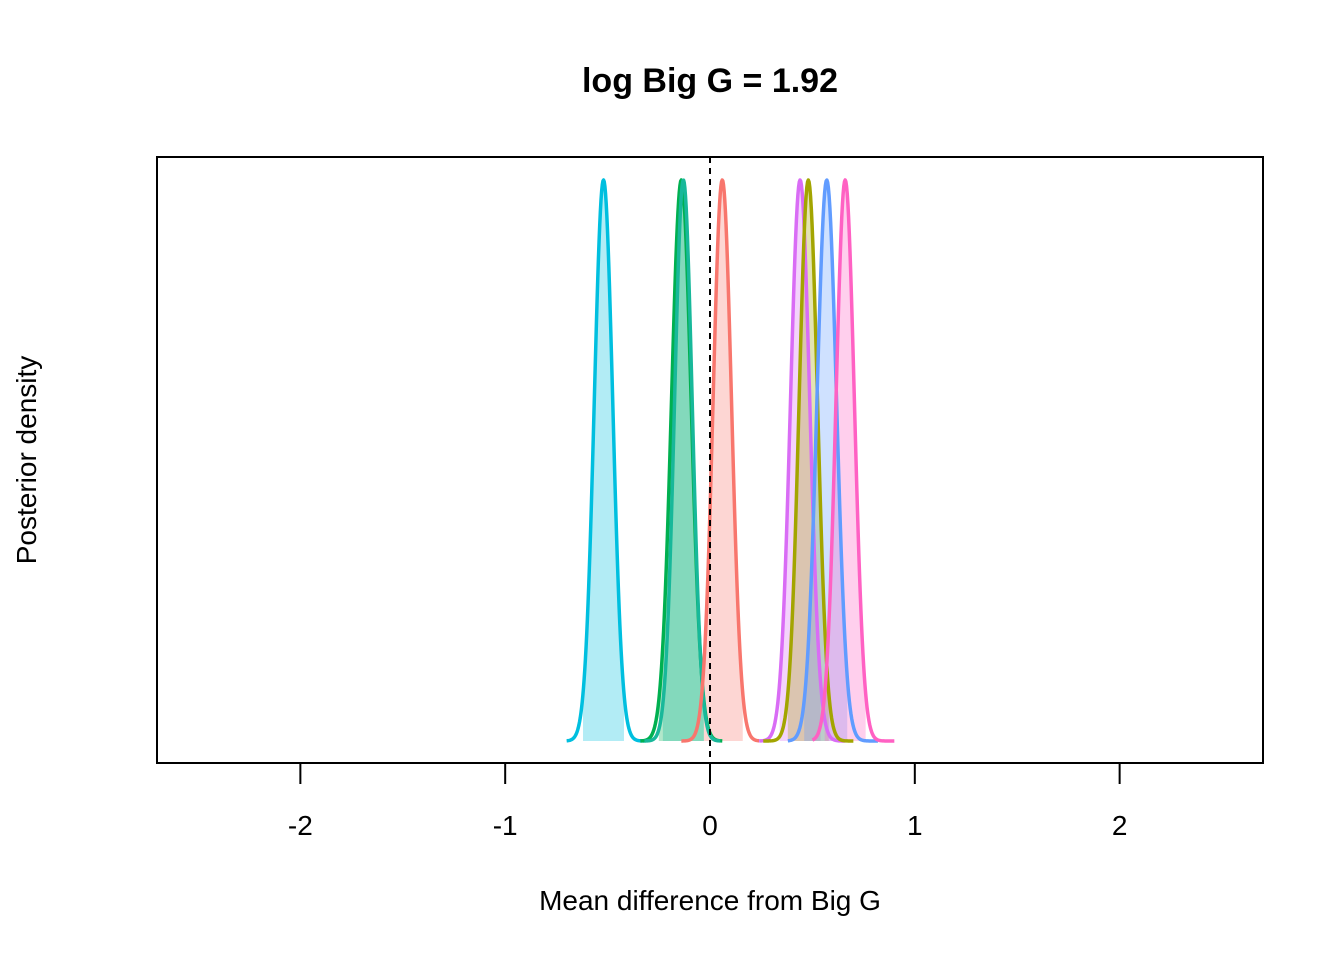 This screenshot has width=1344, height=960. What do you see at coordinates (26, 460) in the screenshot?
I see `y-axis-label: Posterior density` at bounding box center [26, 460].